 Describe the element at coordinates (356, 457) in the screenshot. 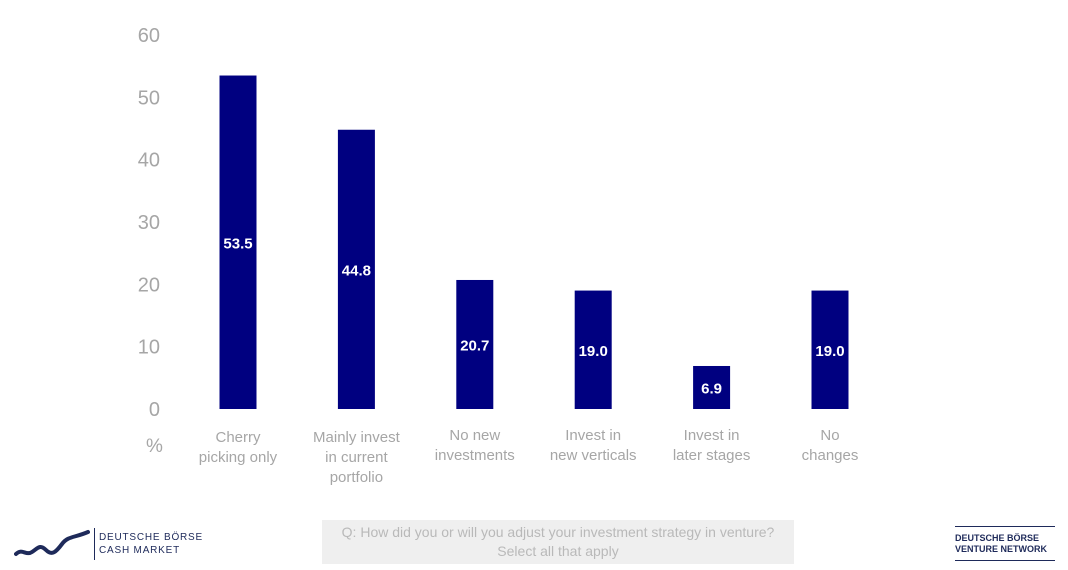

I see `x-category-label: in current` at that location.